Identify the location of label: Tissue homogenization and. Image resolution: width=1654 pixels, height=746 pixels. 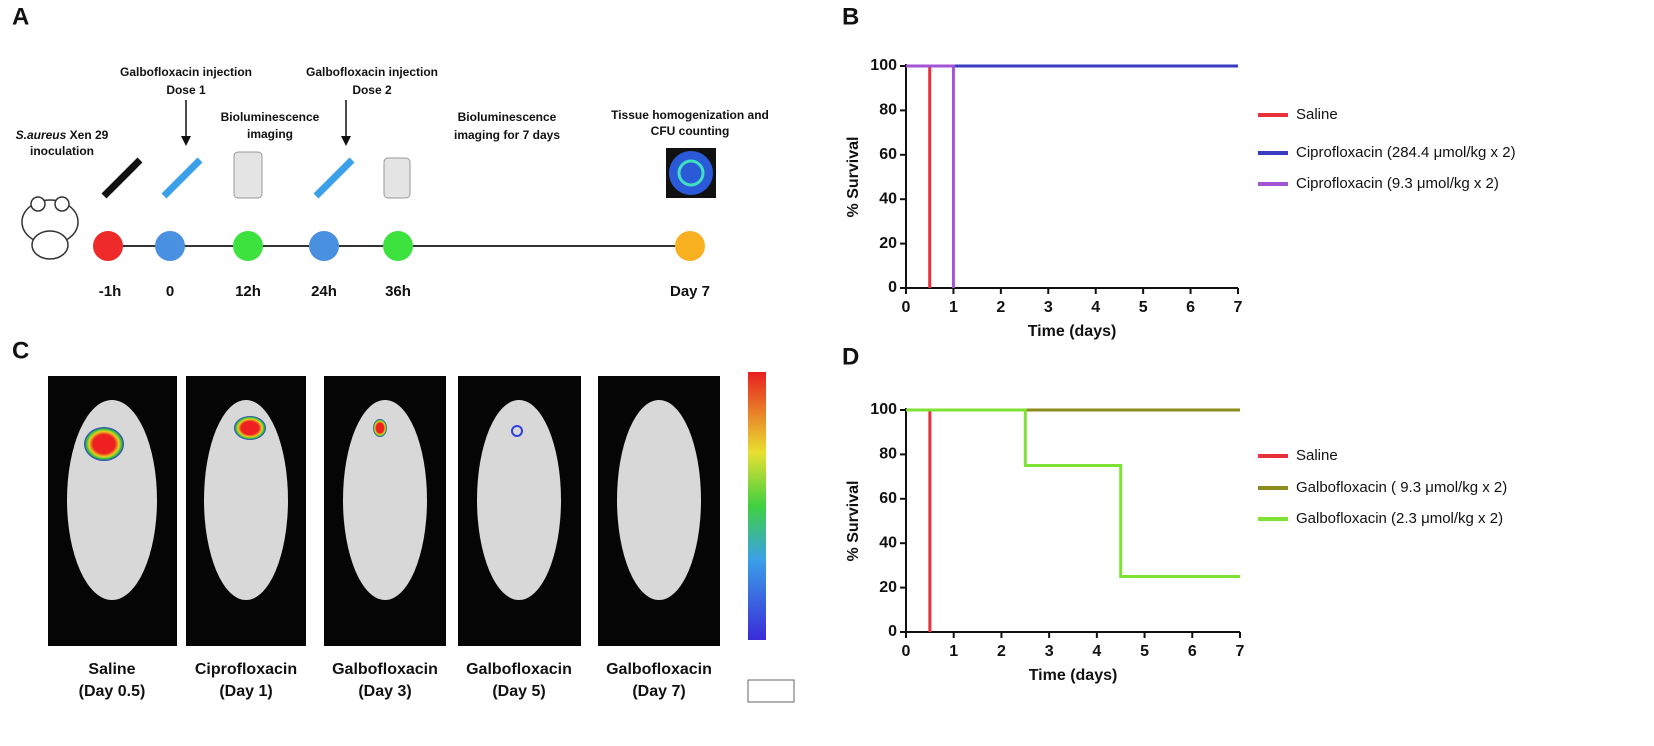
(690, 115).